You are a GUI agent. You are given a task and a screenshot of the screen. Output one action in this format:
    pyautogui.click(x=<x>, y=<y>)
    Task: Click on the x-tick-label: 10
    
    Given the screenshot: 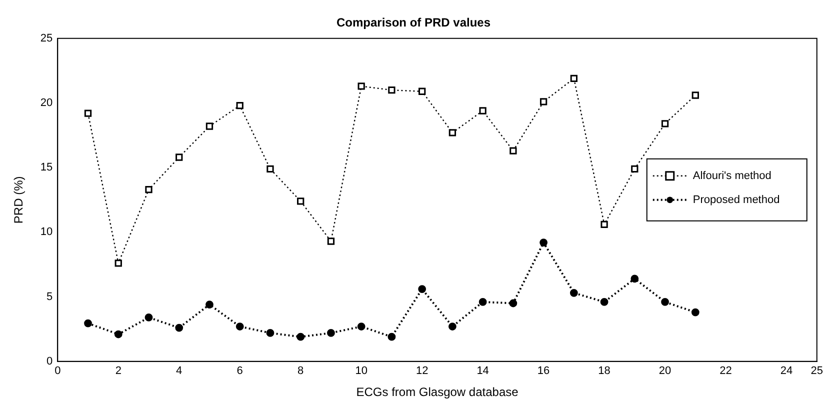 What is the action you would take?
    pyautogui.click(x=361, y=371)
    